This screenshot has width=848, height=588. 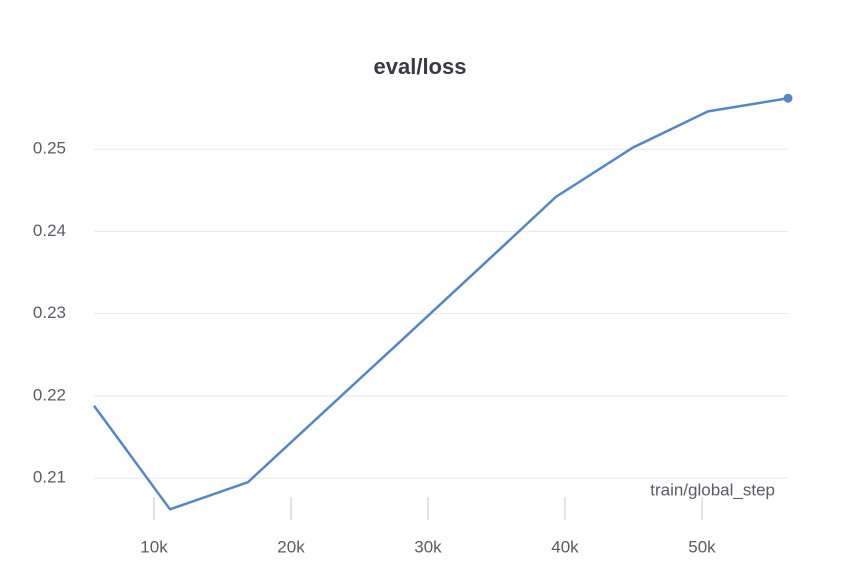 I want to click on x-tick-label: 40k, so click(x=565, y=546).